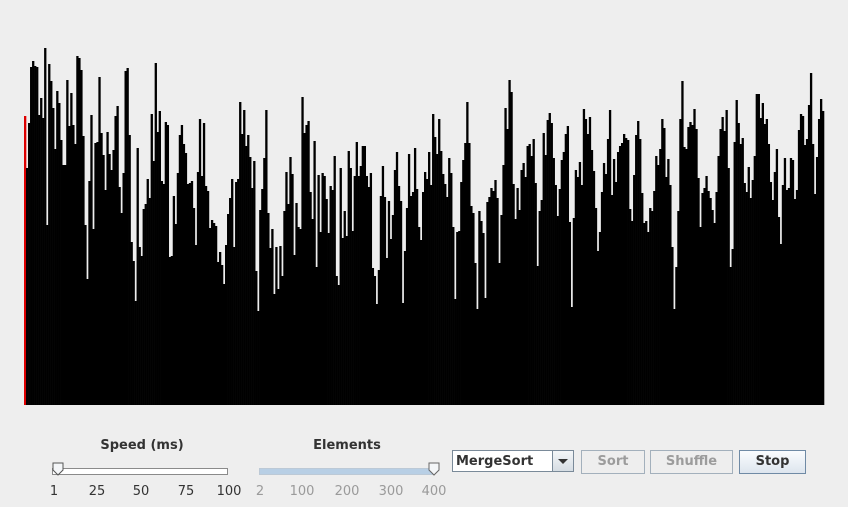 Image resolution: width=848 pixels, height=507 pixels. What do you see at coordinates (562, 461) in the screenshot?
I see `algorithm-select-arrow` at bounding box center [562, 461].